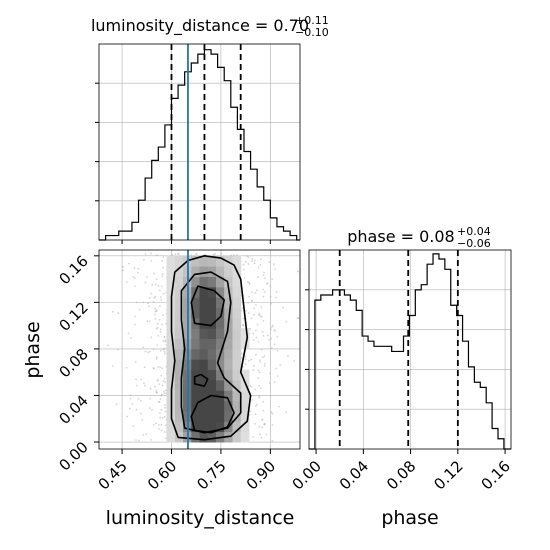 The height and width of the screenshot is (550, 550). I want to click on title-equals: =, so click(262, 25).